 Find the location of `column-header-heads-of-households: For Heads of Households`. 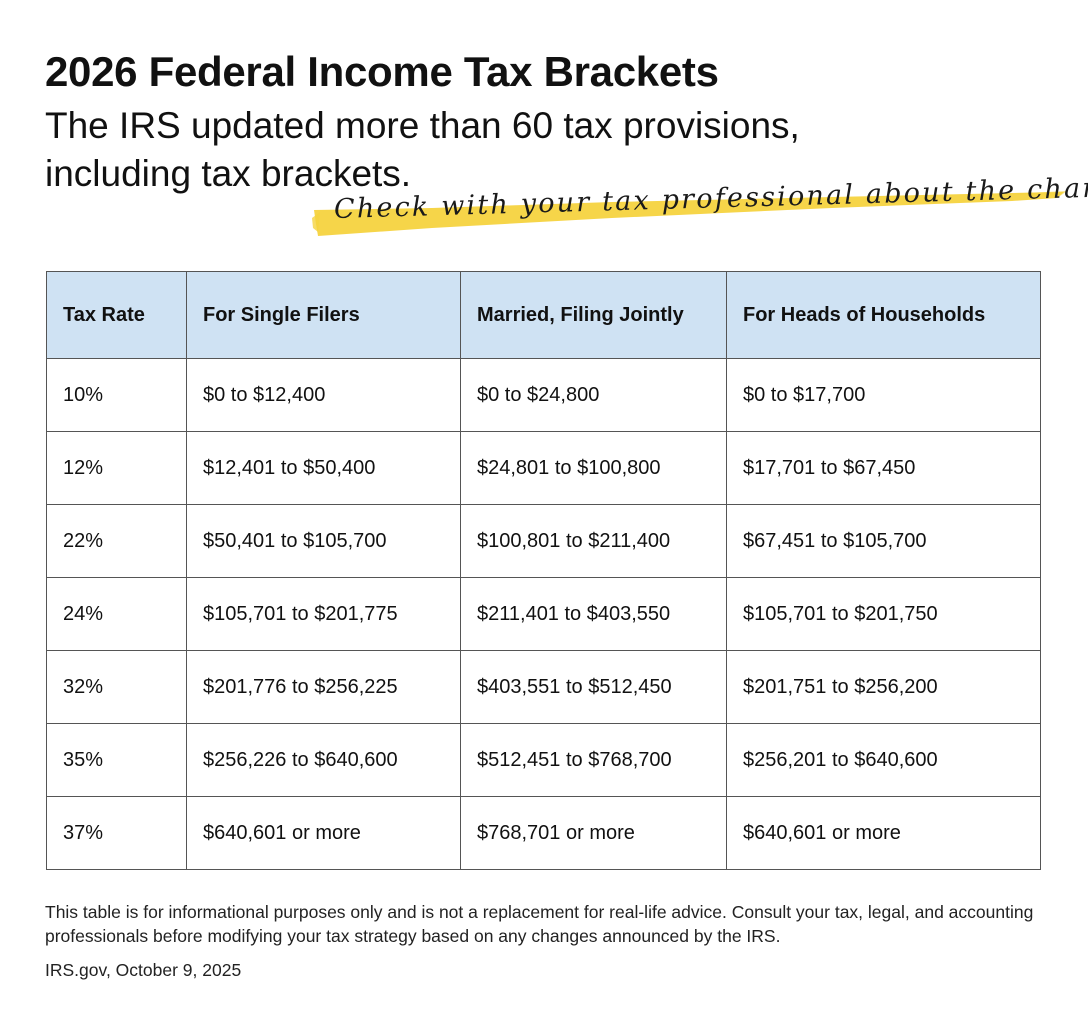

column-header-heads-of-households: For Heads of Households is located at coordinates (883, 315).